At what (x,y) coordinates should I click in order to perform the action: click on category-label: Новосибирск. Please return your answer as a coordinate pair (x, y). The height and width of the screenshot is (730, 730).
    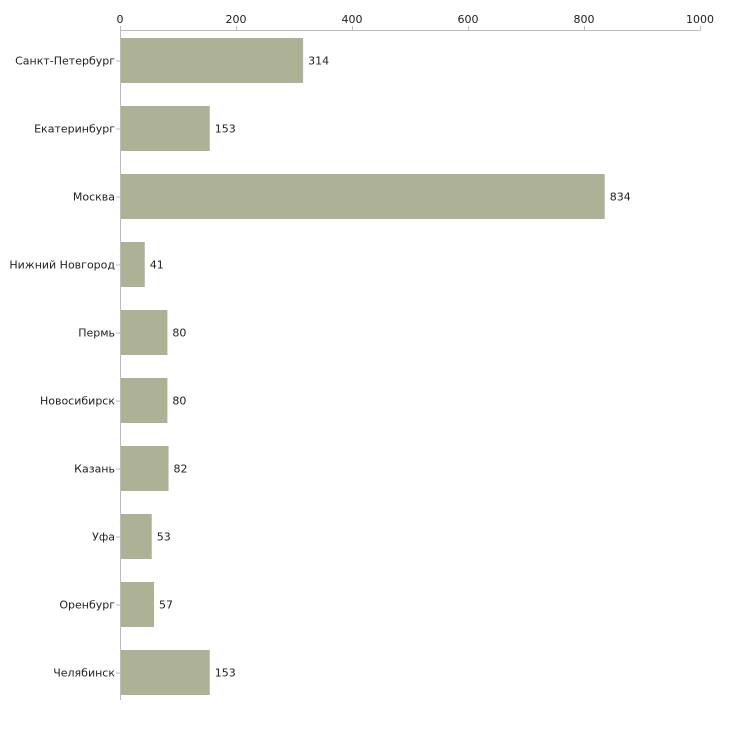
    Looking at the image, I should click on (77, 401).